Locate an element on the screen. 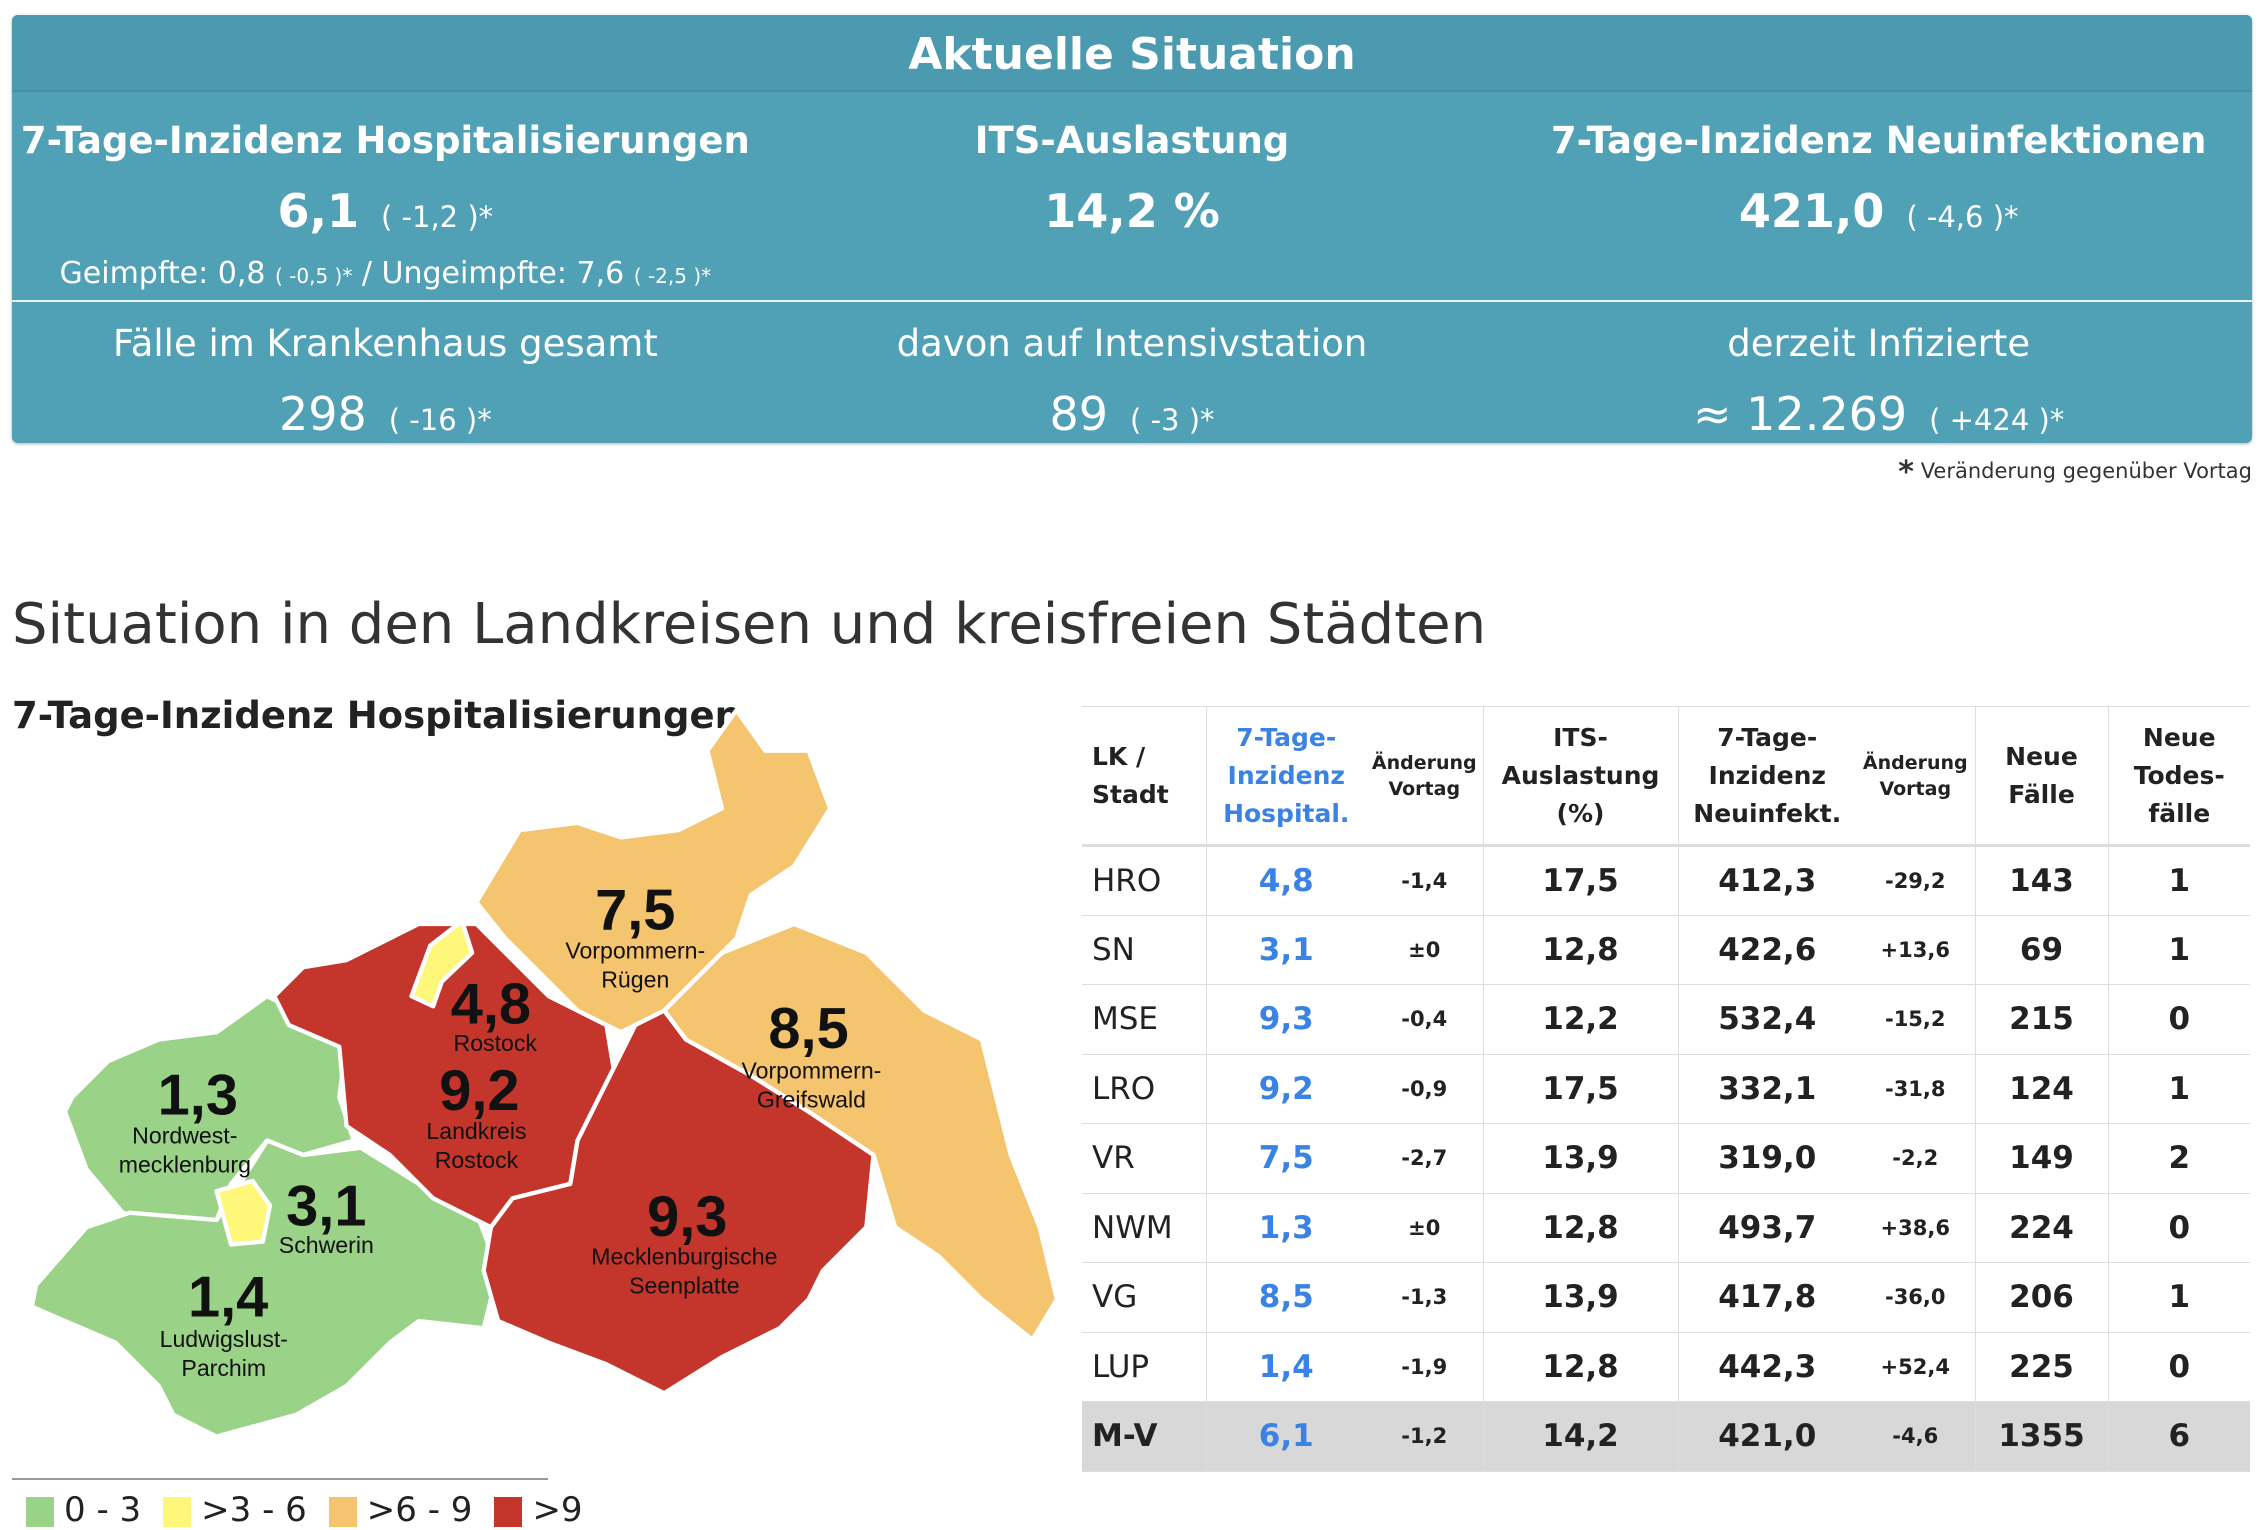 This screenshot has height=1530, width=2264. map-value-sn: 3,1 is located at coordinates (326, 1207).